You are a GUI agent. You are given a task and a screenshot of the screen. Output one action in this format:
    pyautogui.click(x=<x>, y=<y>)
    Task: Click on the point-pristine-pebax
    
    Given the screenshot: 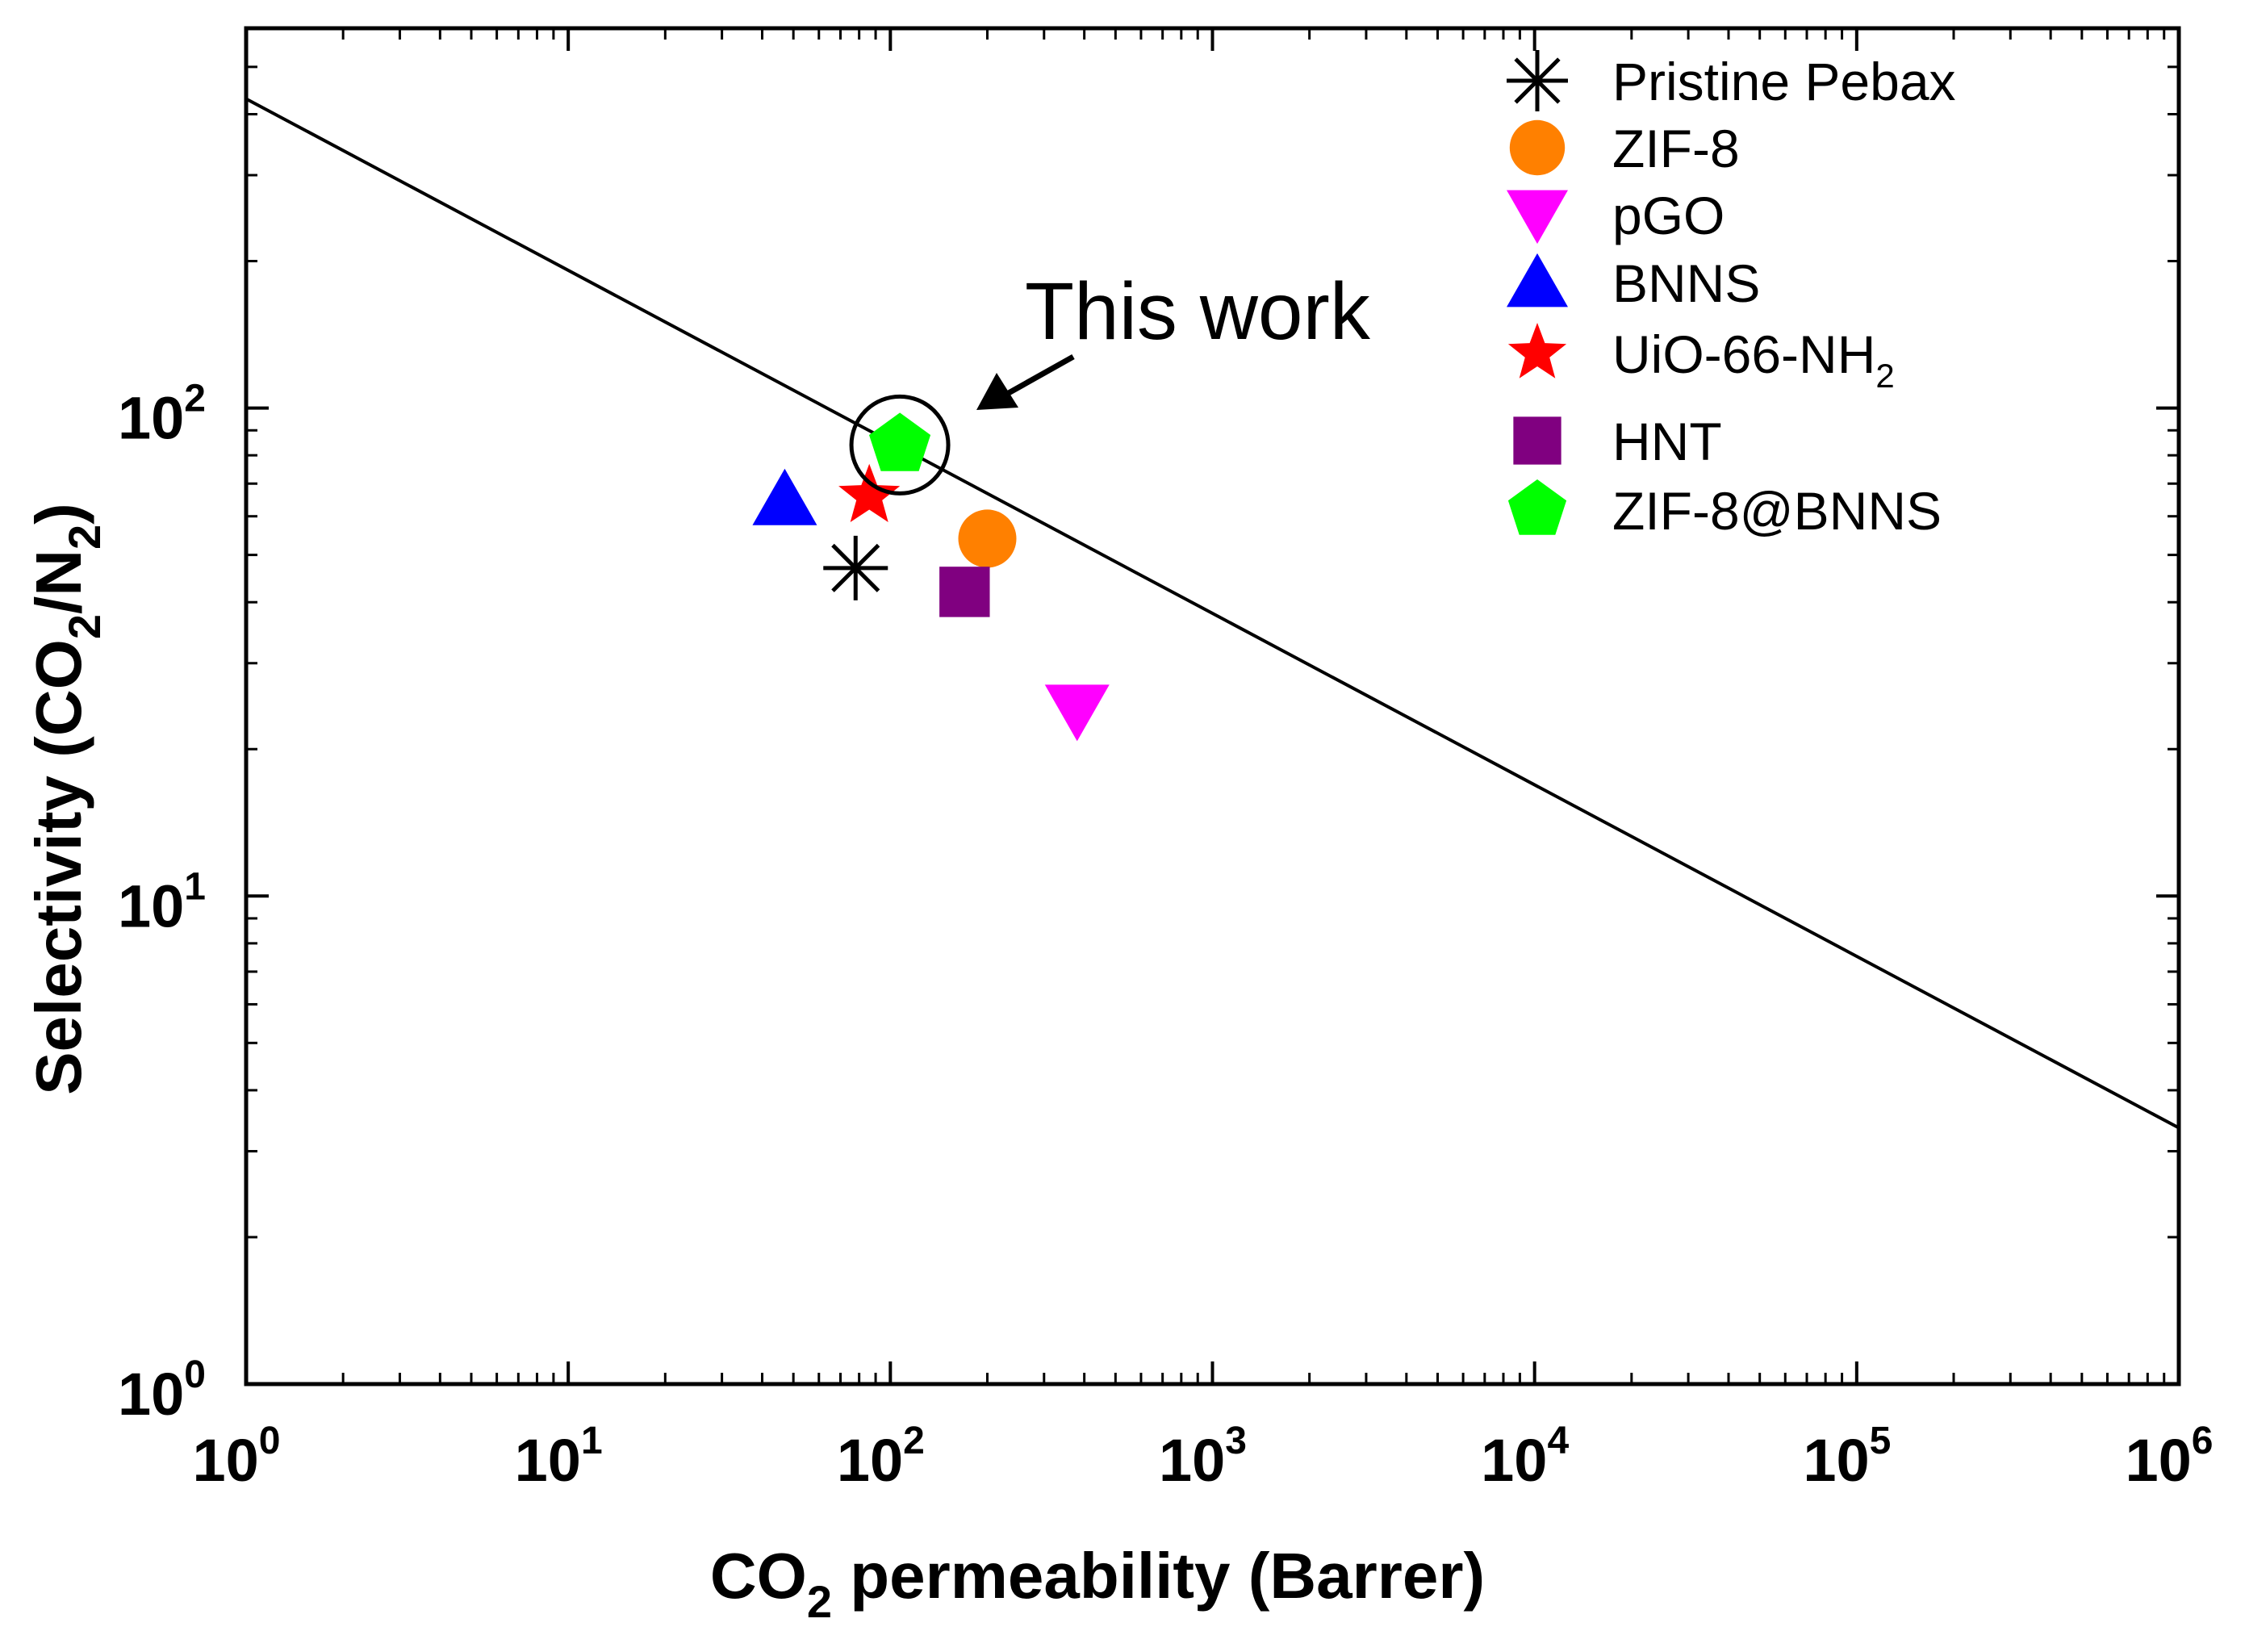 What is the action you would take?
    pyautogui.click(x=856, y=567)
    